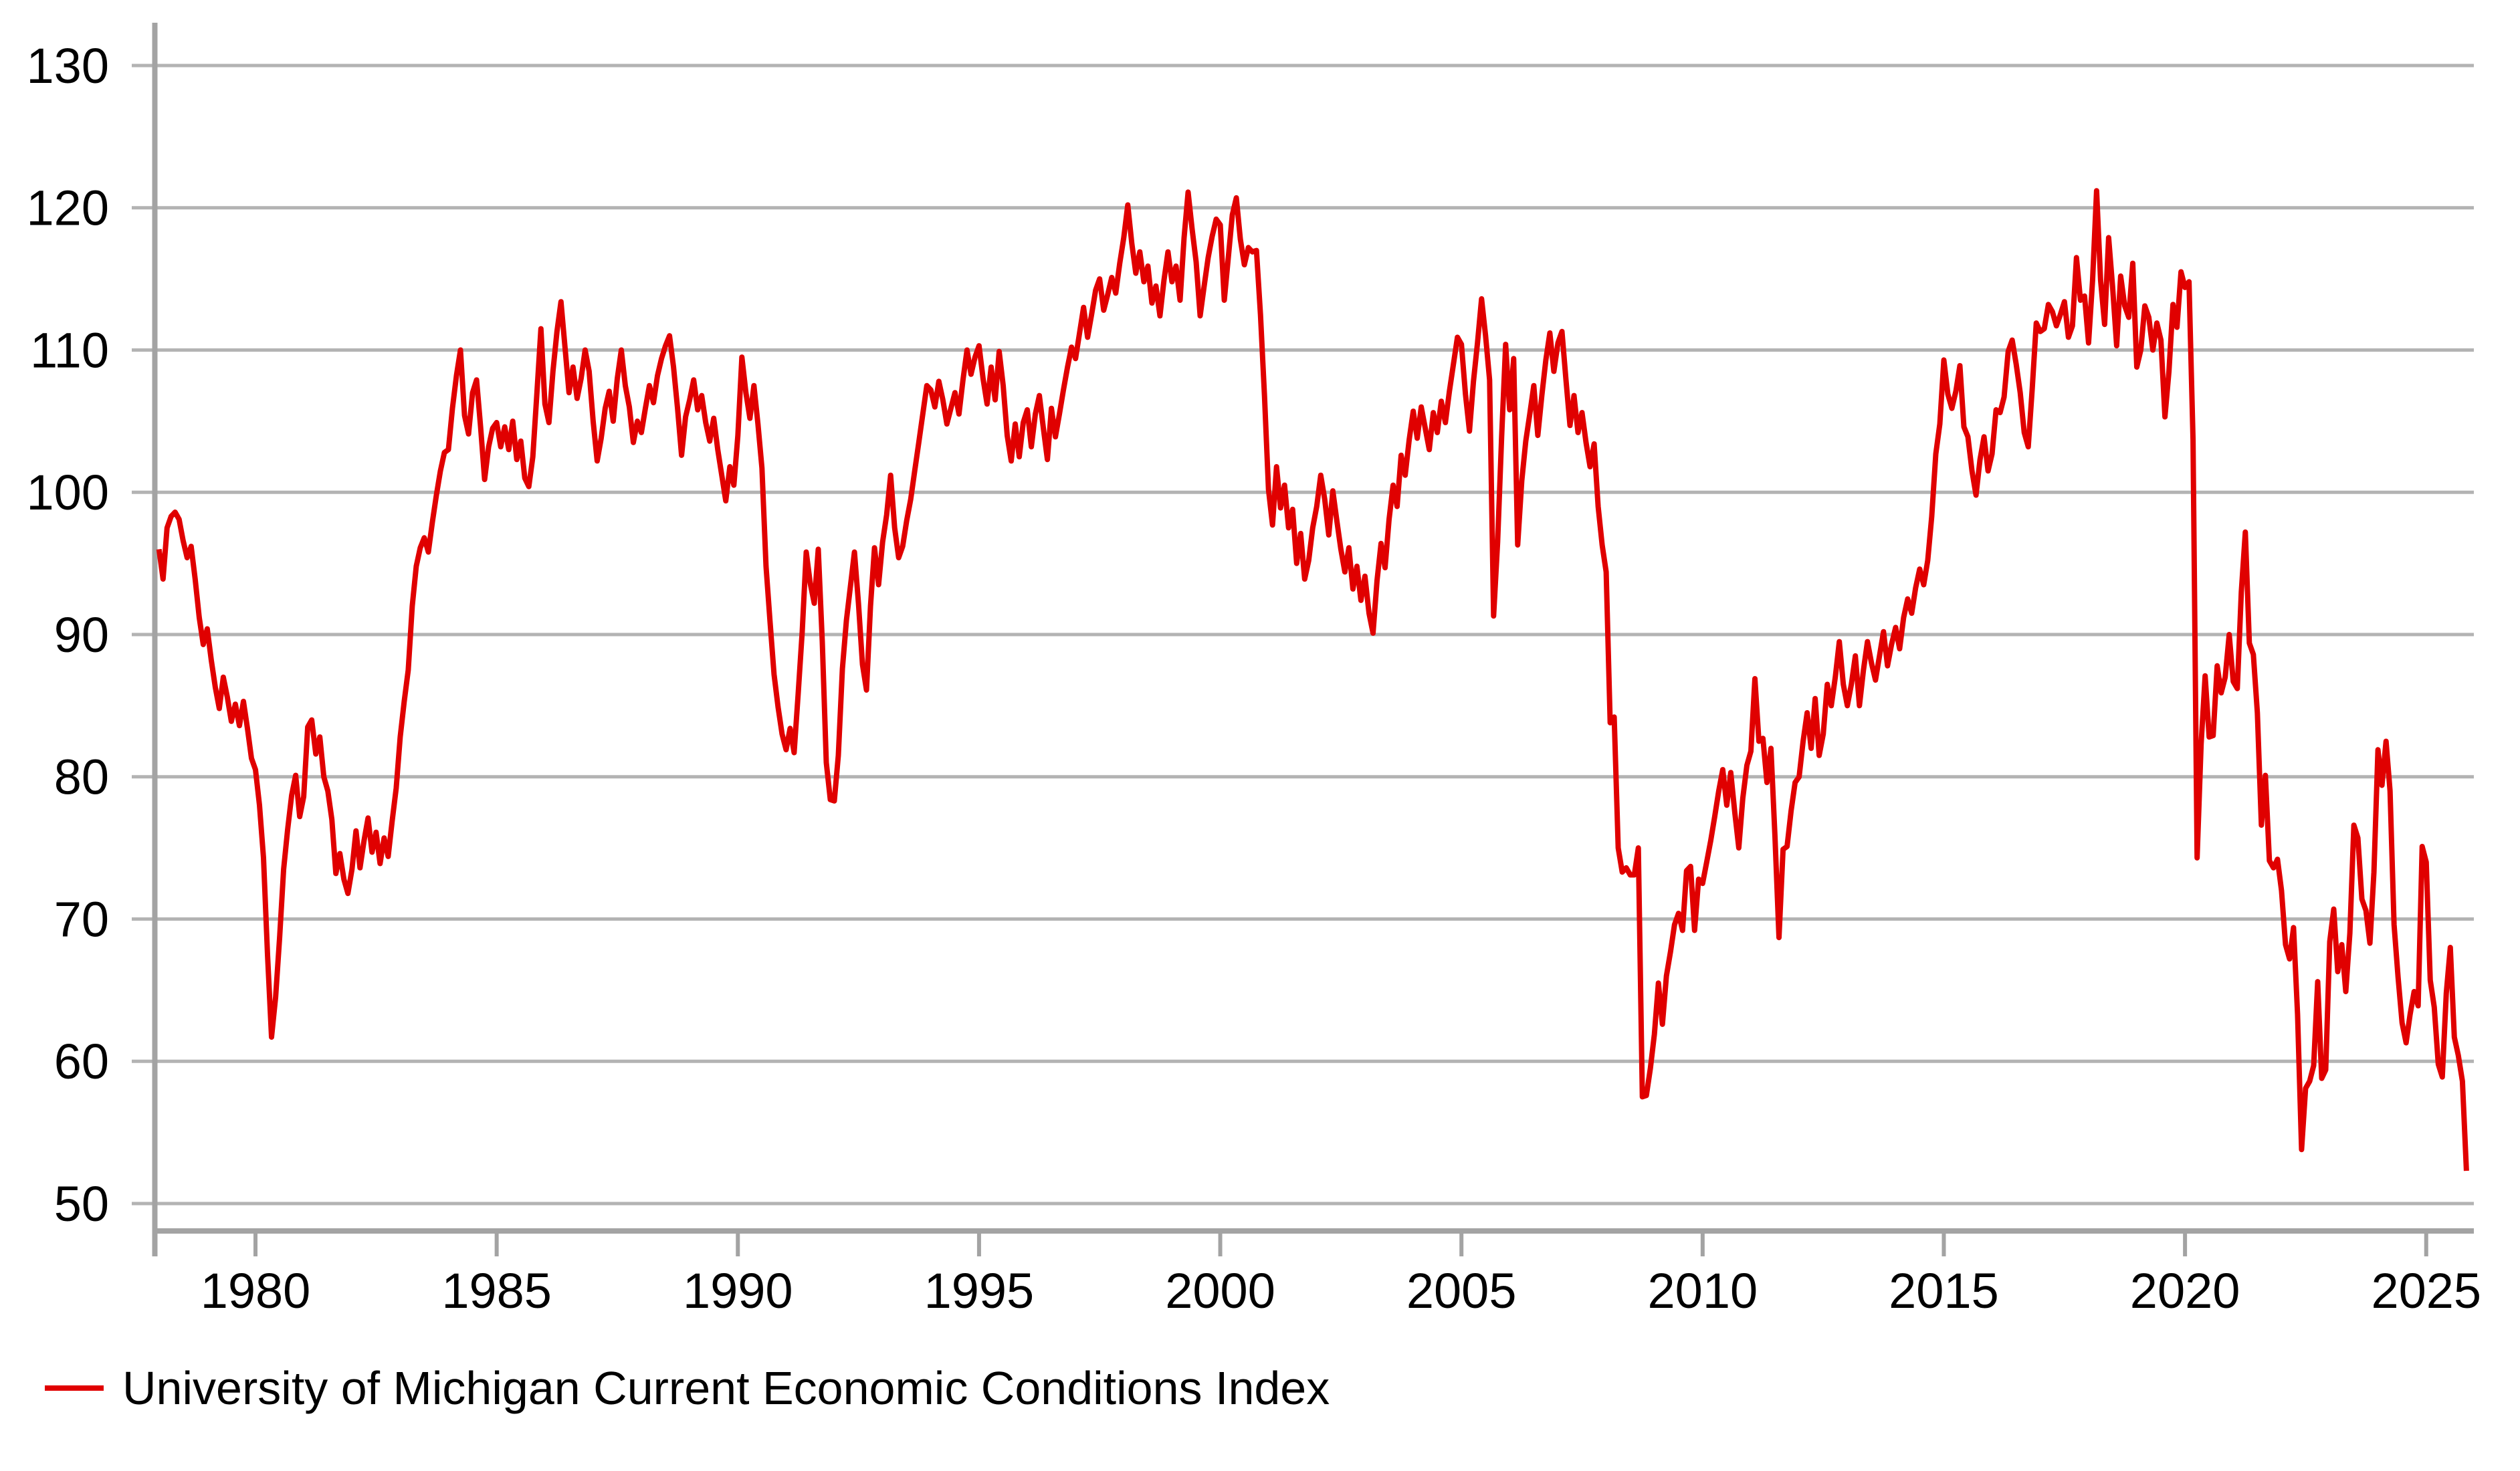 This screenshot has width=2520, height=1471. What do you see at coordinates (81, 635) in the screenshot?
I see `y-tick-label: 90` at bounding box center [81, 635].